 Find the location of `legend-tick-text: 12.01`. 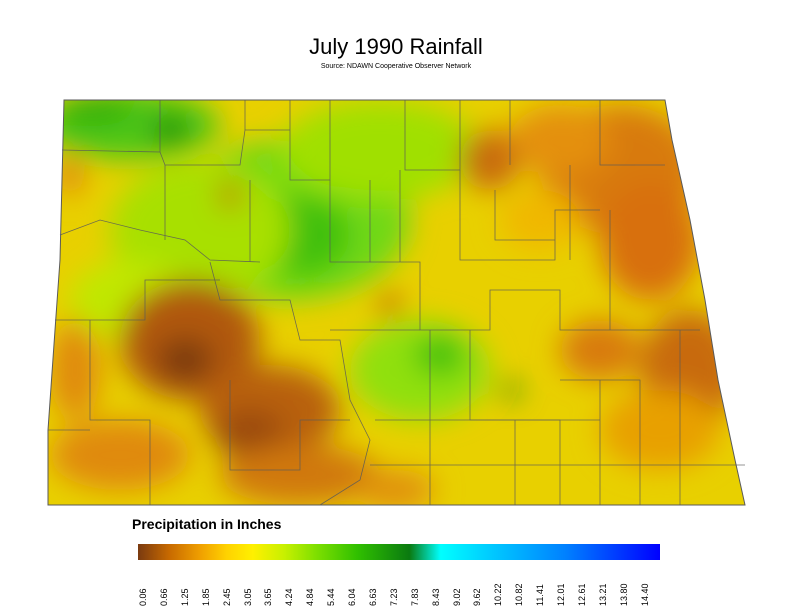

legend-tick-text: 12.01 is located at coordinates (561, 594).